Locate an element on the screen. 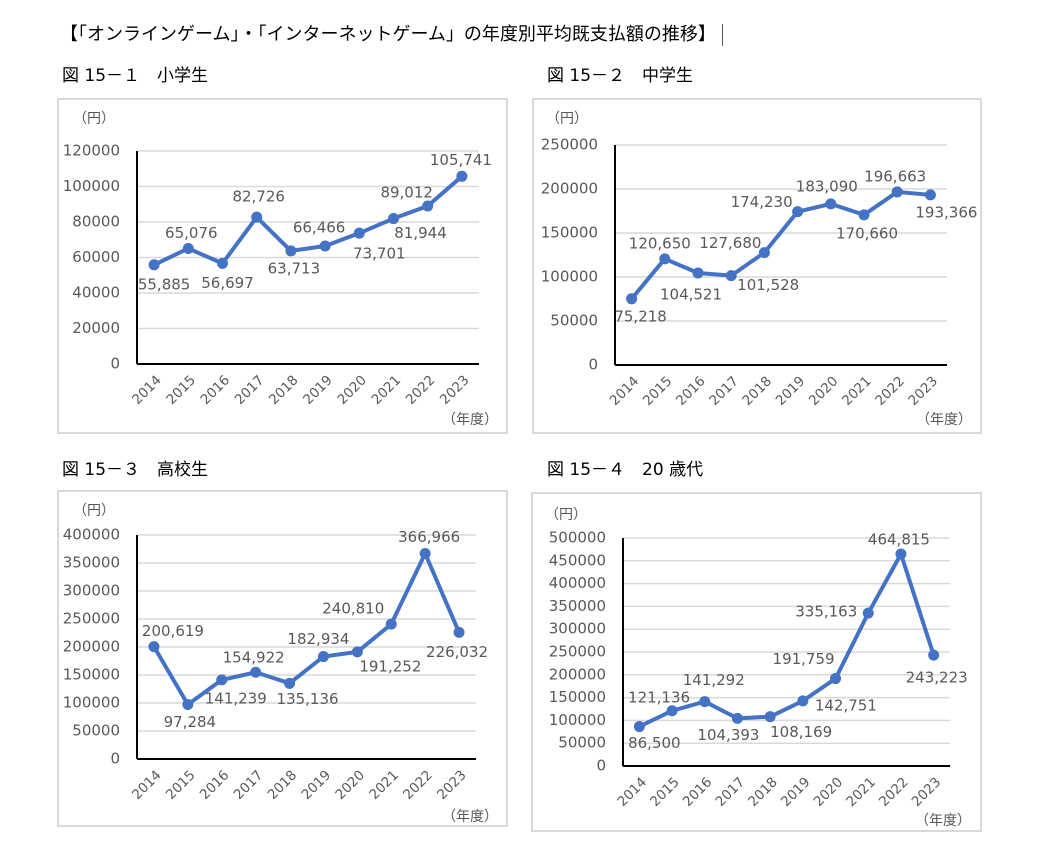 The width and height of the screenshot is (1040, 854). y-tick-label: 250000 is located at coordinates (577, 652).